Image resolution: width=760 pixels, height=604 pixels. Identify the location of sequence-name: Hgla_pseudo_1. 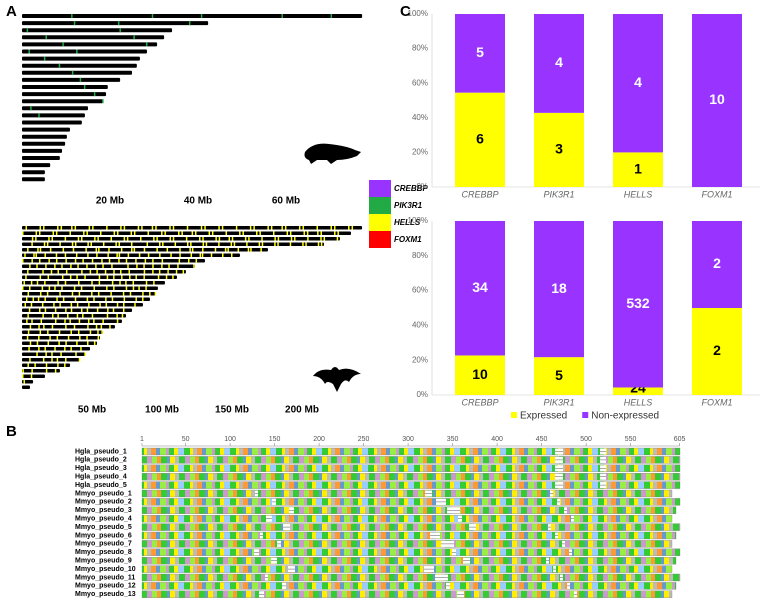
(101, 451).